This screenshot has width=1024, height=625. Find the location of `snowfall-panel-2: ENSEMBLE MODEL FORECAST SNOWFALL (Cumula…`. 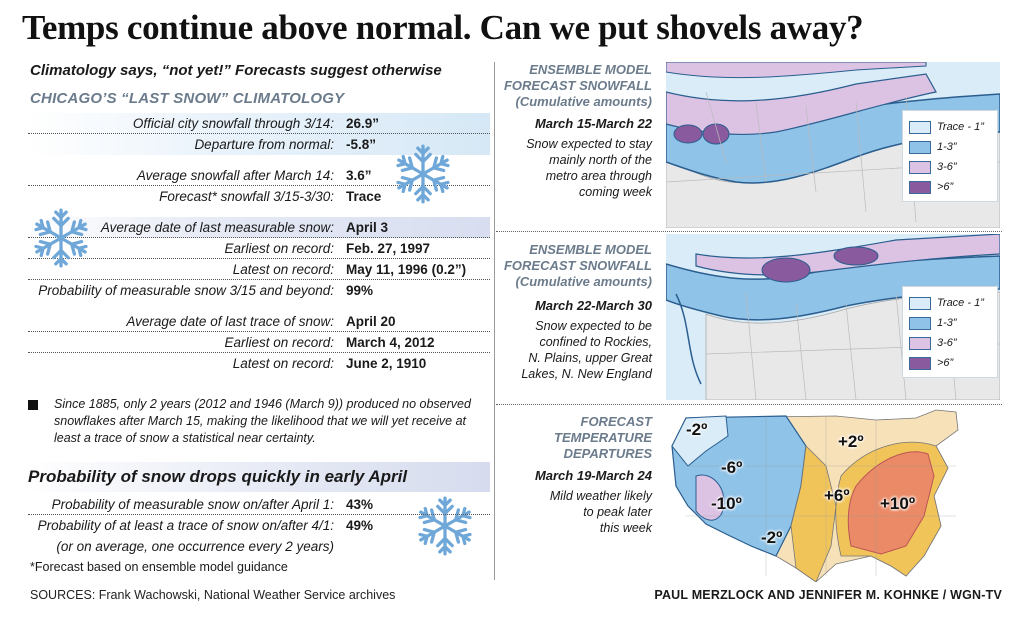

snowfall-panel-2: ENSEMBLE MODEL FORECAST SNOWFALL (Cumula… is located at coordinates (749, 318).